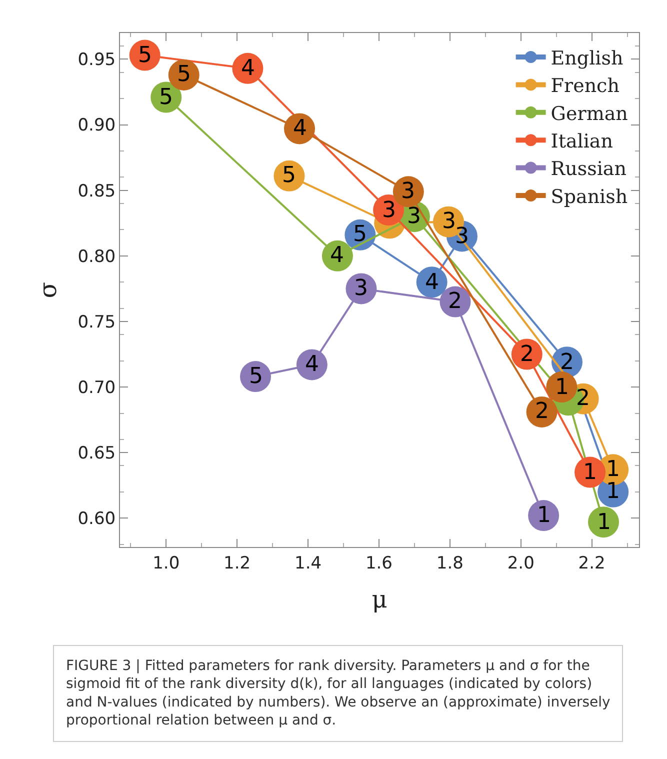  I want to click on legend-label: French, so click(585, 86).